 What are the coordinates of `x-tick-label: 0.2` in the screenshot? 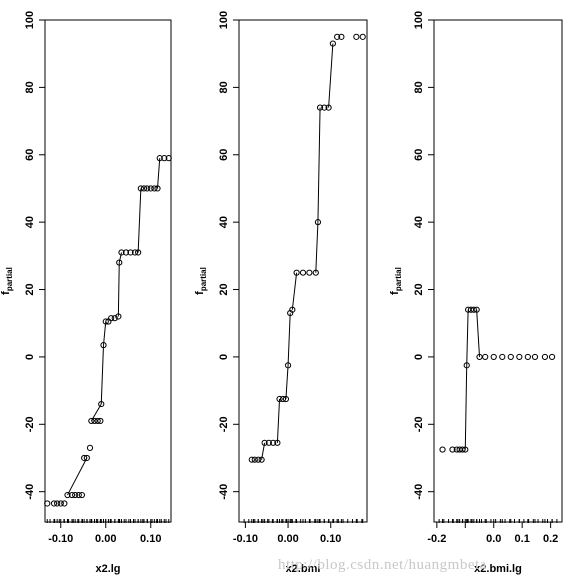 It's located at (550, 539).